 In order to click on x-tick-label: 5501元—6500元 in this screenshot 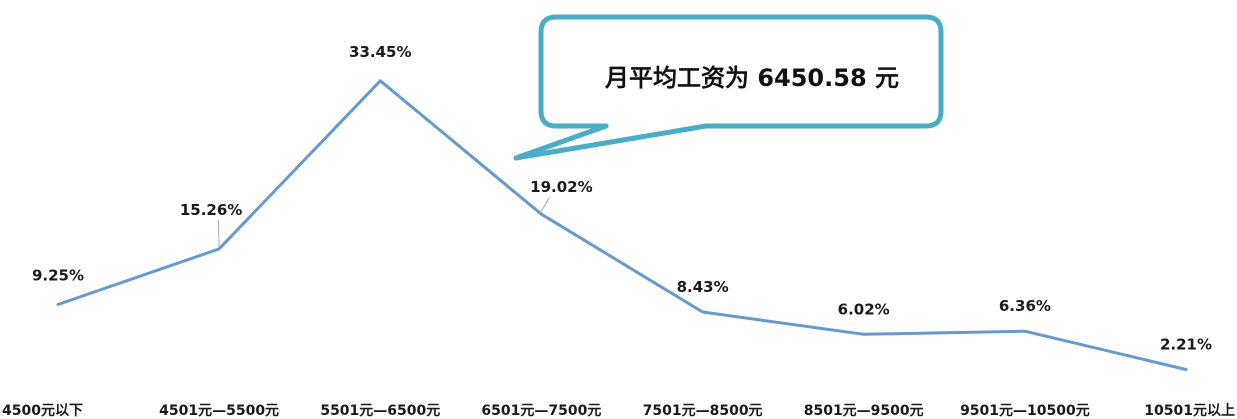, I will do `click(380, 411)`.